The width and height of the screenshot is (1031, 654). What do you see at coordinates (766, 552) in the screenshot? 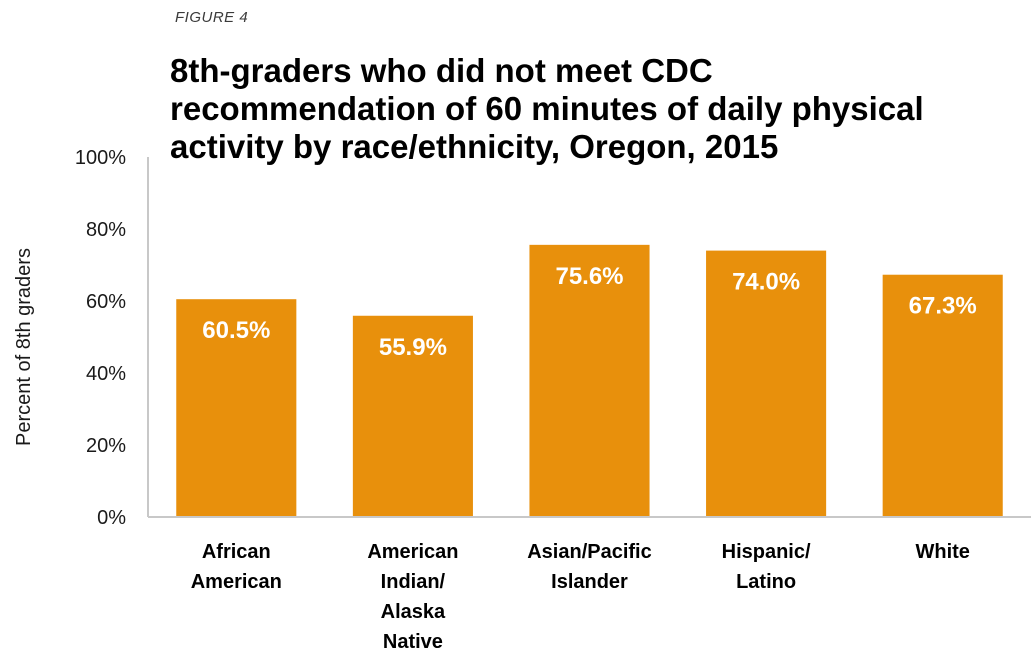
I see `x-category-label: Hispanic/` at bounding box center [766, 552].